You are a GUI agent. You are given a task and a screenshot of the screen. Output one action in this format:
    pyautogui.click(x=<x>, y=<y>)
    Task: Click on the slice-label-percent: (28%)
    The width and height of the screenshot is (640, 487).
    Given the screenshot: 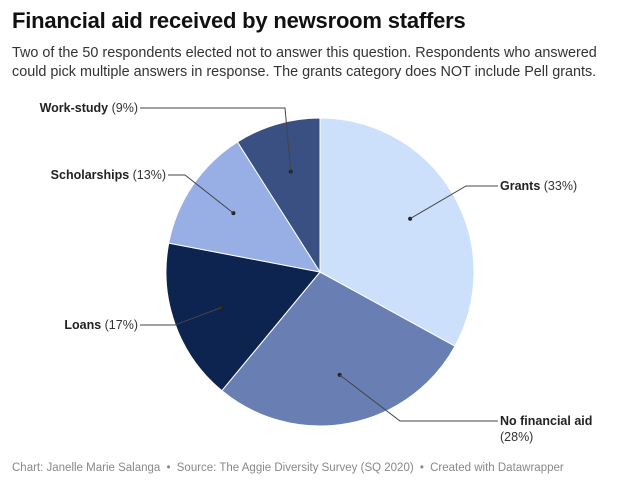 What is the action you would take?
    pyautogui.click(x=516, y=437)
    